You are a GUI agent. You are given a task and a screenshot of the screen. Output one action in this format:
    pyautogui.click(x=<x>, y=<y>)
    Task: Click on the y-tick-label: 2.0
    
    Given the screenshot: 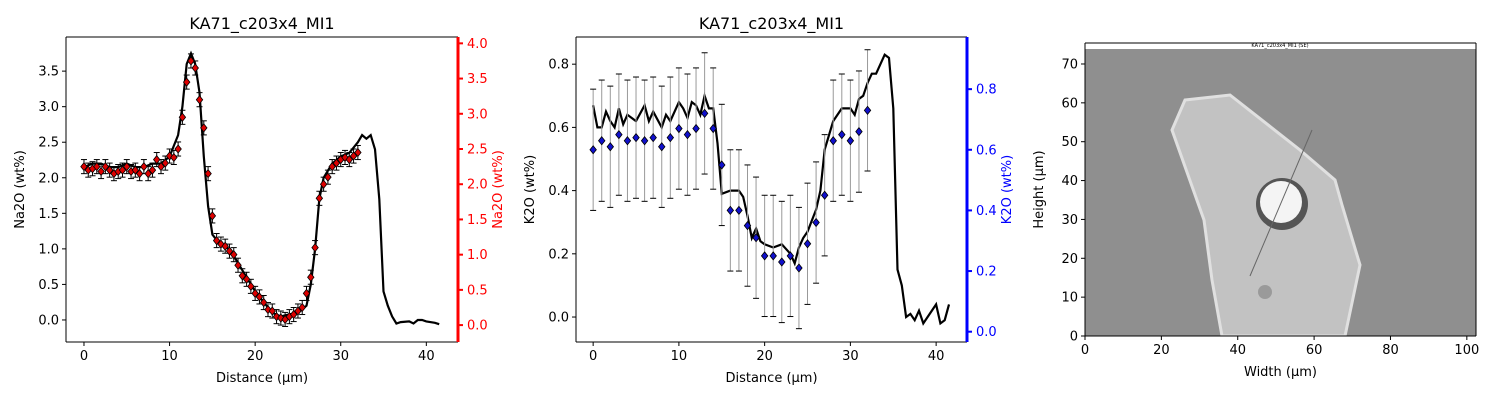 What is the action you would take?
    pyautogui.click(x=48, y=178)
    